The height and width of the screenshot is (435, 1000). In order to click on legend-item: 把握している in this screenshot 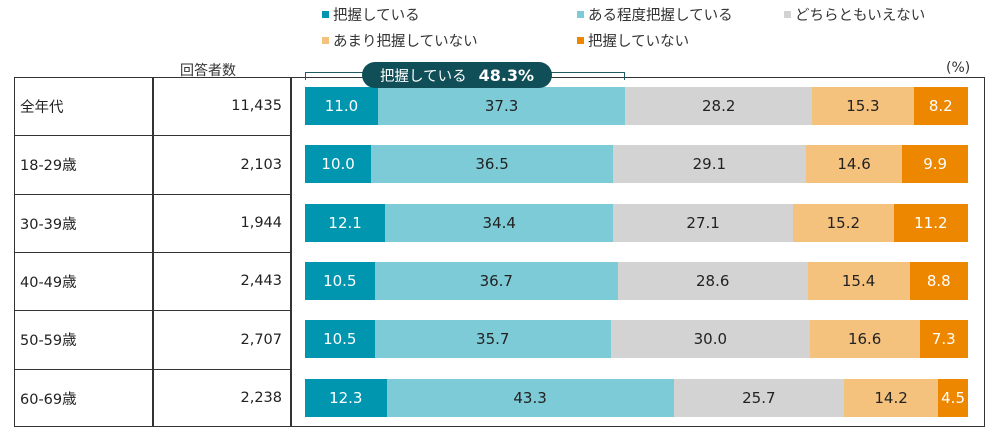, I will do `click(371, 14)`.